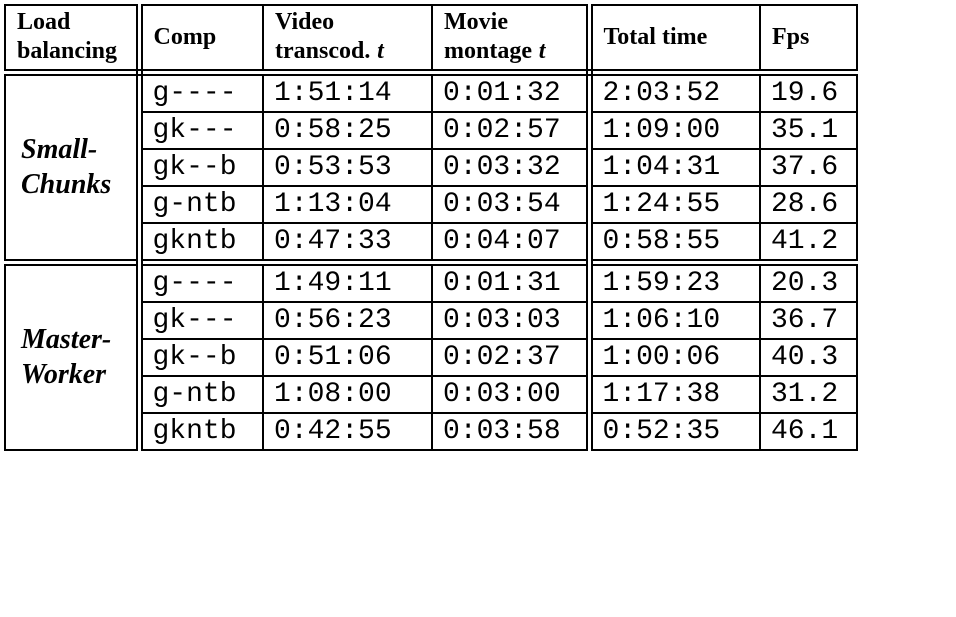  I want to click on col-header-label: Movie montage, so click(488, 37).